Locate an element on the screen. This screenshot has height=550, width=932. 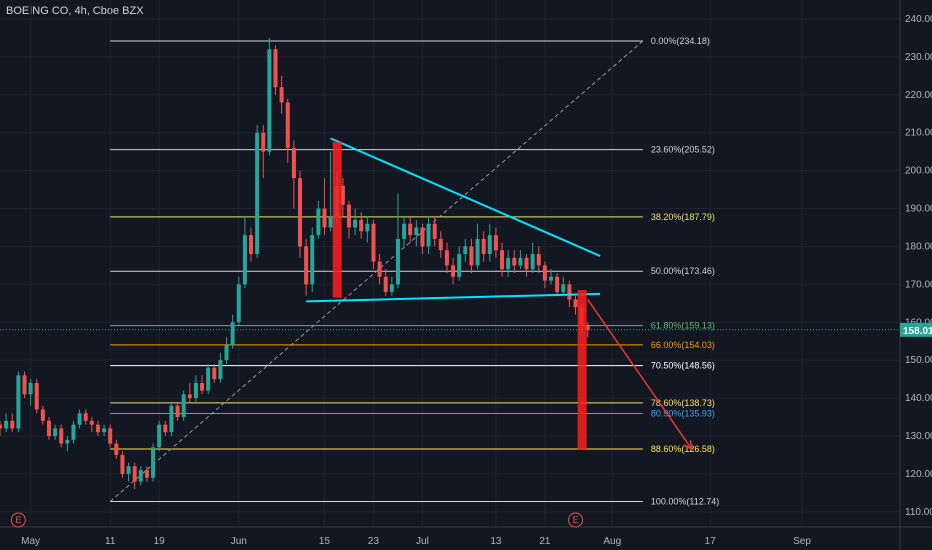
x-tick-label-7: 13 is located at coordinates (496, 541).